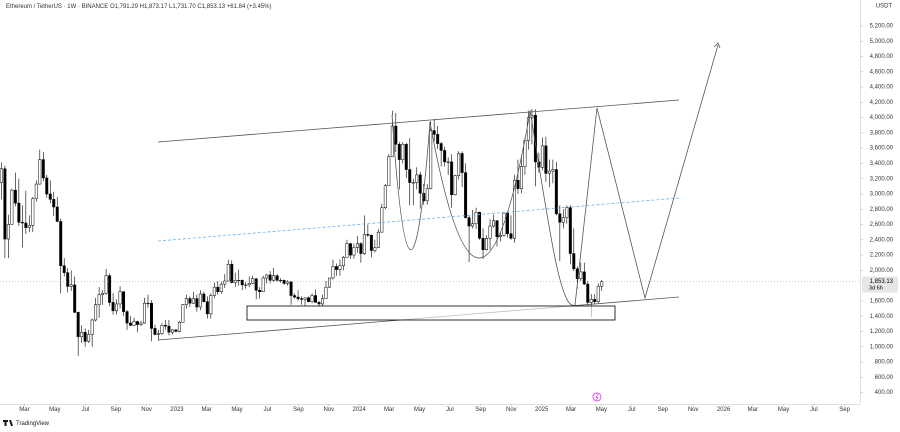 Image resolution: width=900 pixels, height=432 pixels. I want to click on arc, so click(480, 185).